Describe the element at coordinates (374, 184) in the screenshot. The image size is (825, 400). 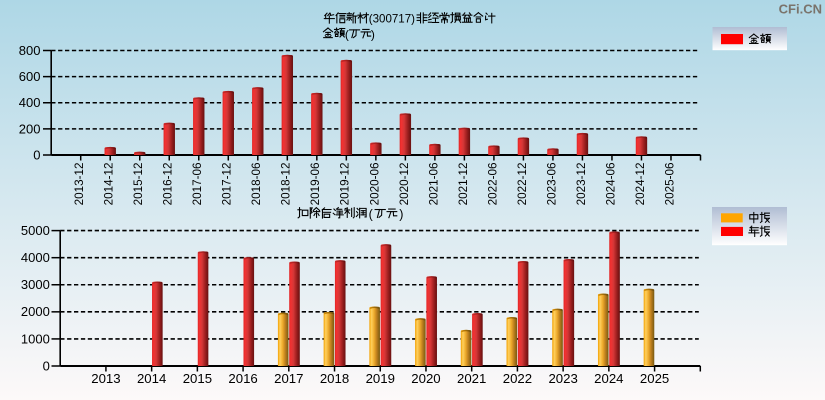
I see `svg-text: 2020-06` at that location.